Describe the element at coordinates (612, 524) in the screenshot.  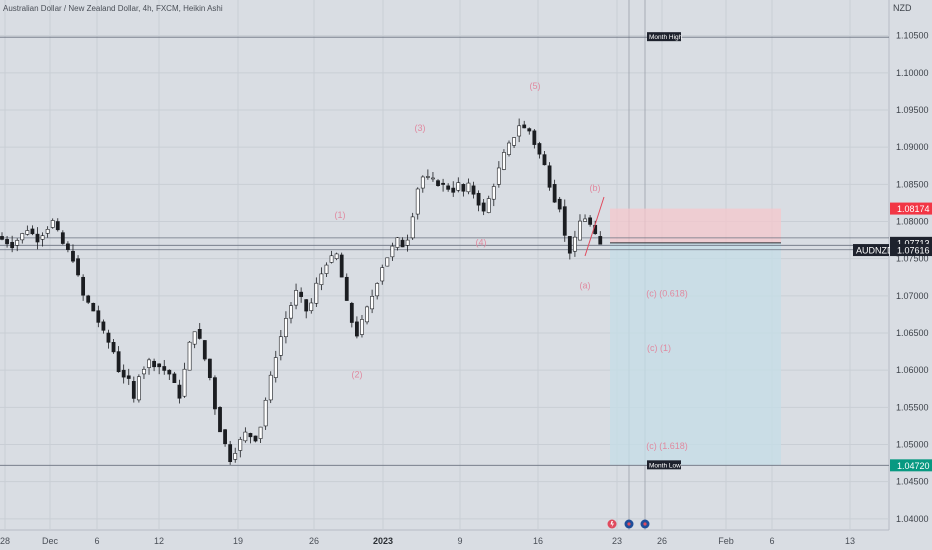
I see `lightning-glyph` at that location.